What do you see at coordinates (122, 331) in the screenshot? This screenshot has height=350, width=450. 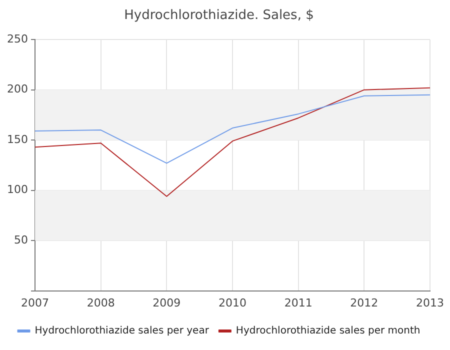 I see `legend-label: Hydrochlorothiazide sales per year` at bounding box center [122, 331].